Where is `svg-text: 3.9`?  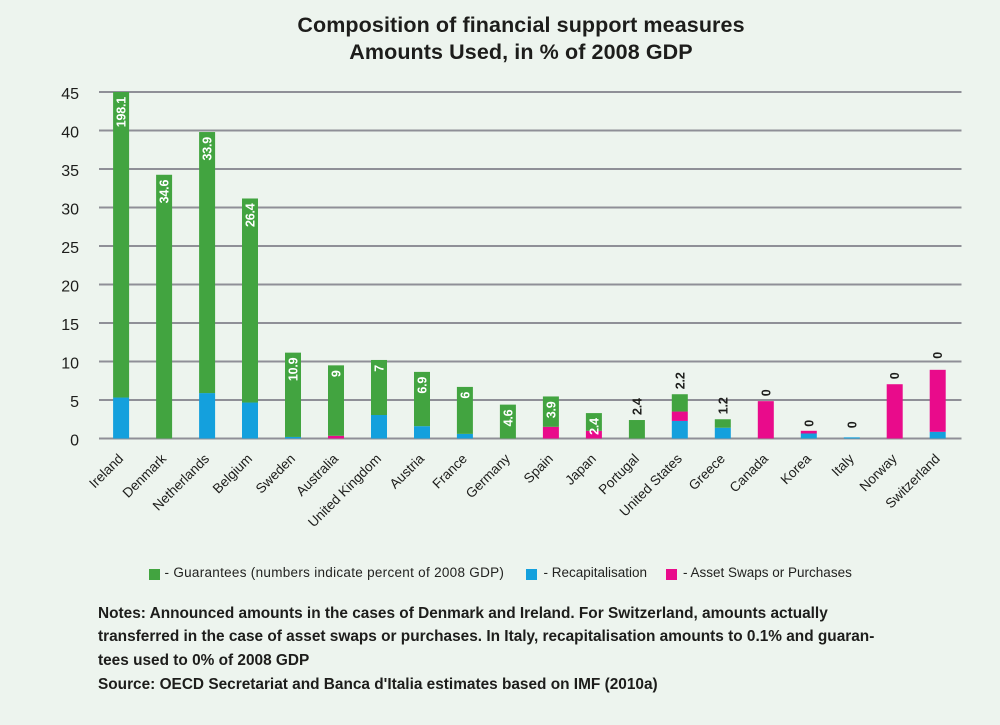 svg-text: 3.9 is located at coordinates (551, 409).